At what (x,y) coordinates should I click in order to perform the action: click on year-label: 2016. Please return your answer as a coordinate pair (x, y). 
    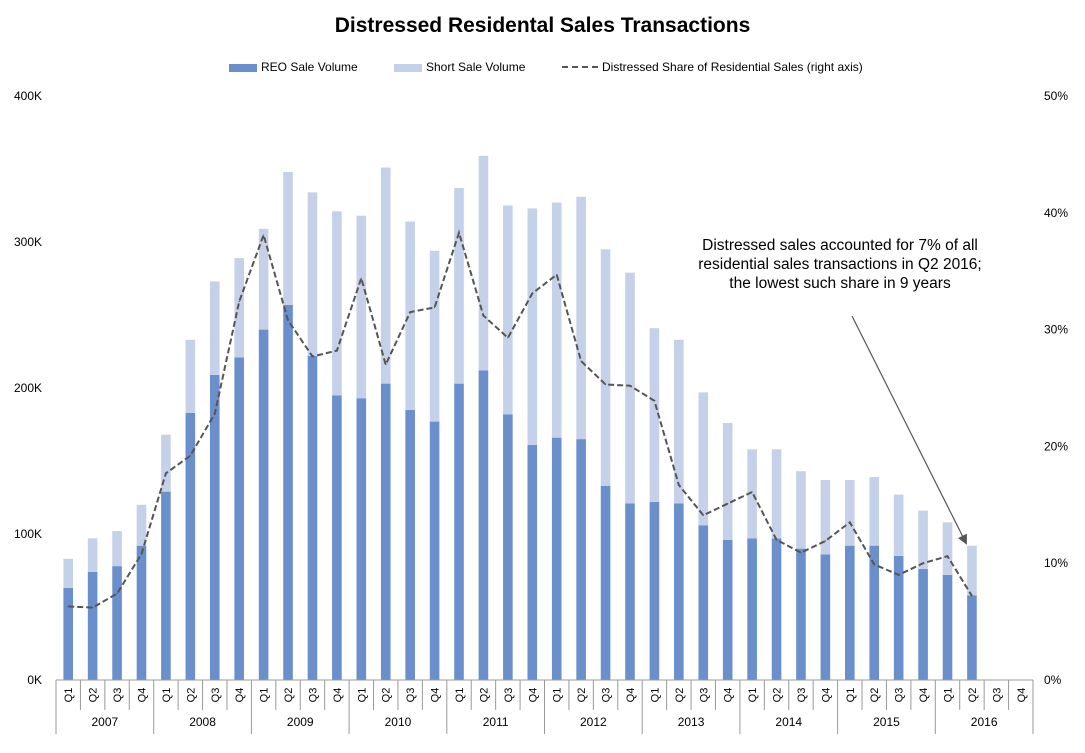
    Looking at the image, I should click on (984, 722).